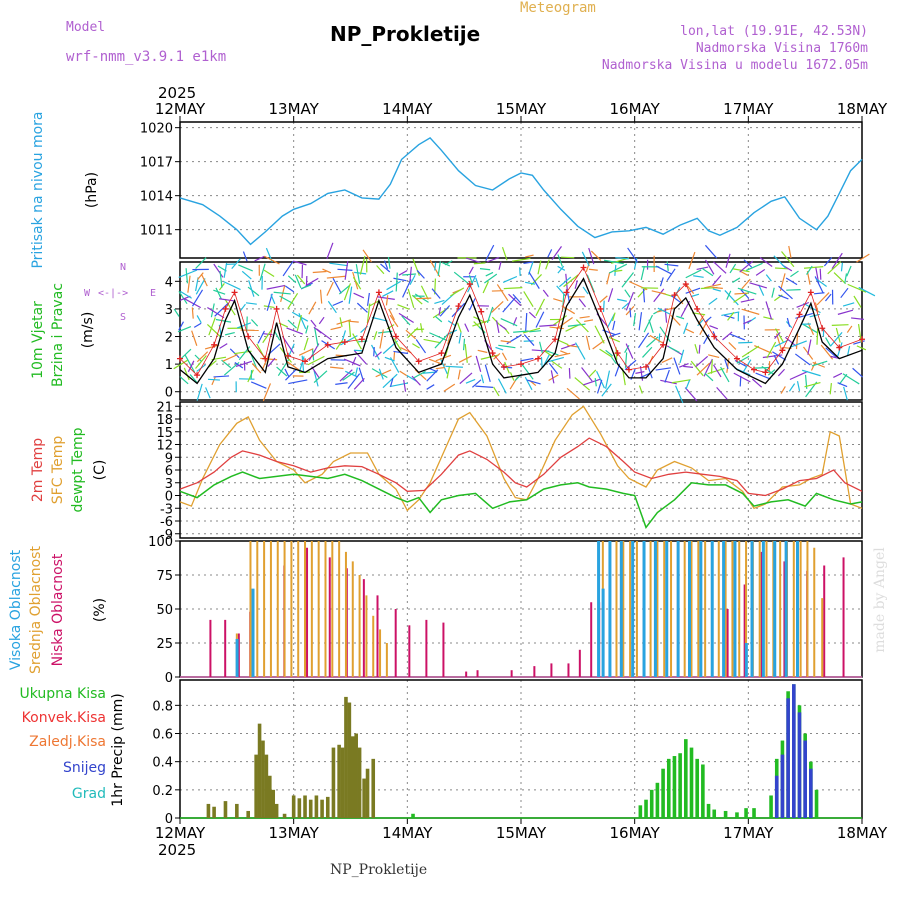 The width and height of the screenshot is (900, 900). Describe the element at coordinates (38, 190) in the screenshot. I see `pressure-ylabel: Pritisak na nivou mora` at that location.